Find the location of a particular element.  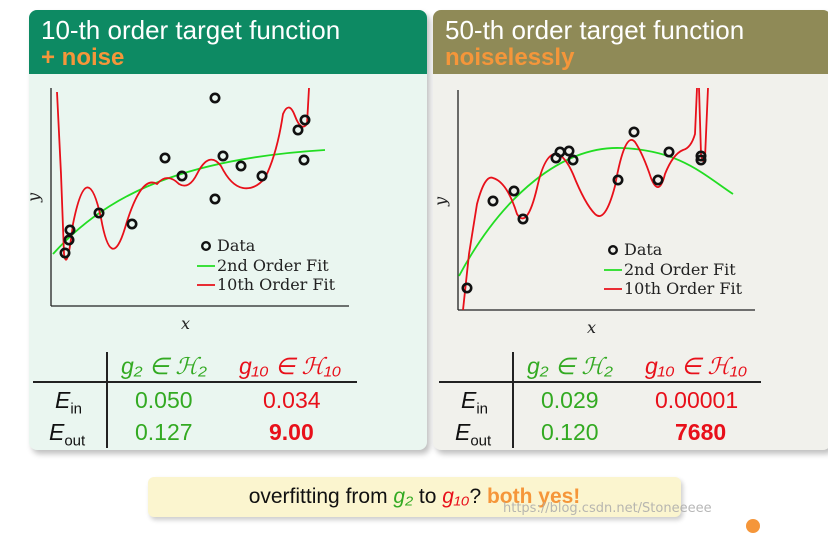

watermark-text: https://blog.csdn.net/Stoneeeee is located at coordinates (607, 508).